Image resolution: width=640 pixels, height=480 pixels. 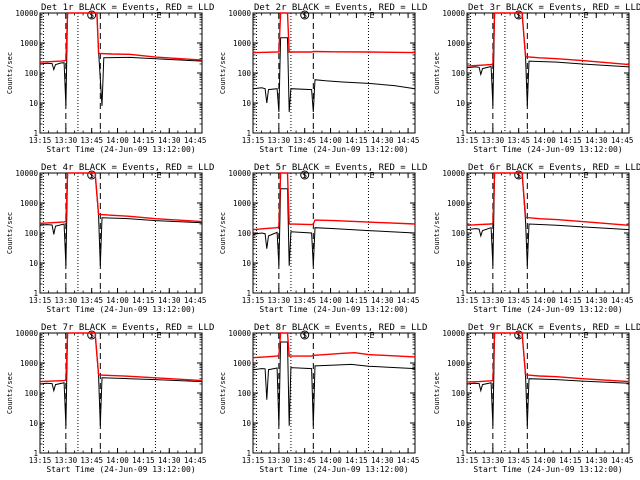 I want to click on panel-title: Det 3r BLACK = Events, RED = LLD, so click(x=554, y=8).